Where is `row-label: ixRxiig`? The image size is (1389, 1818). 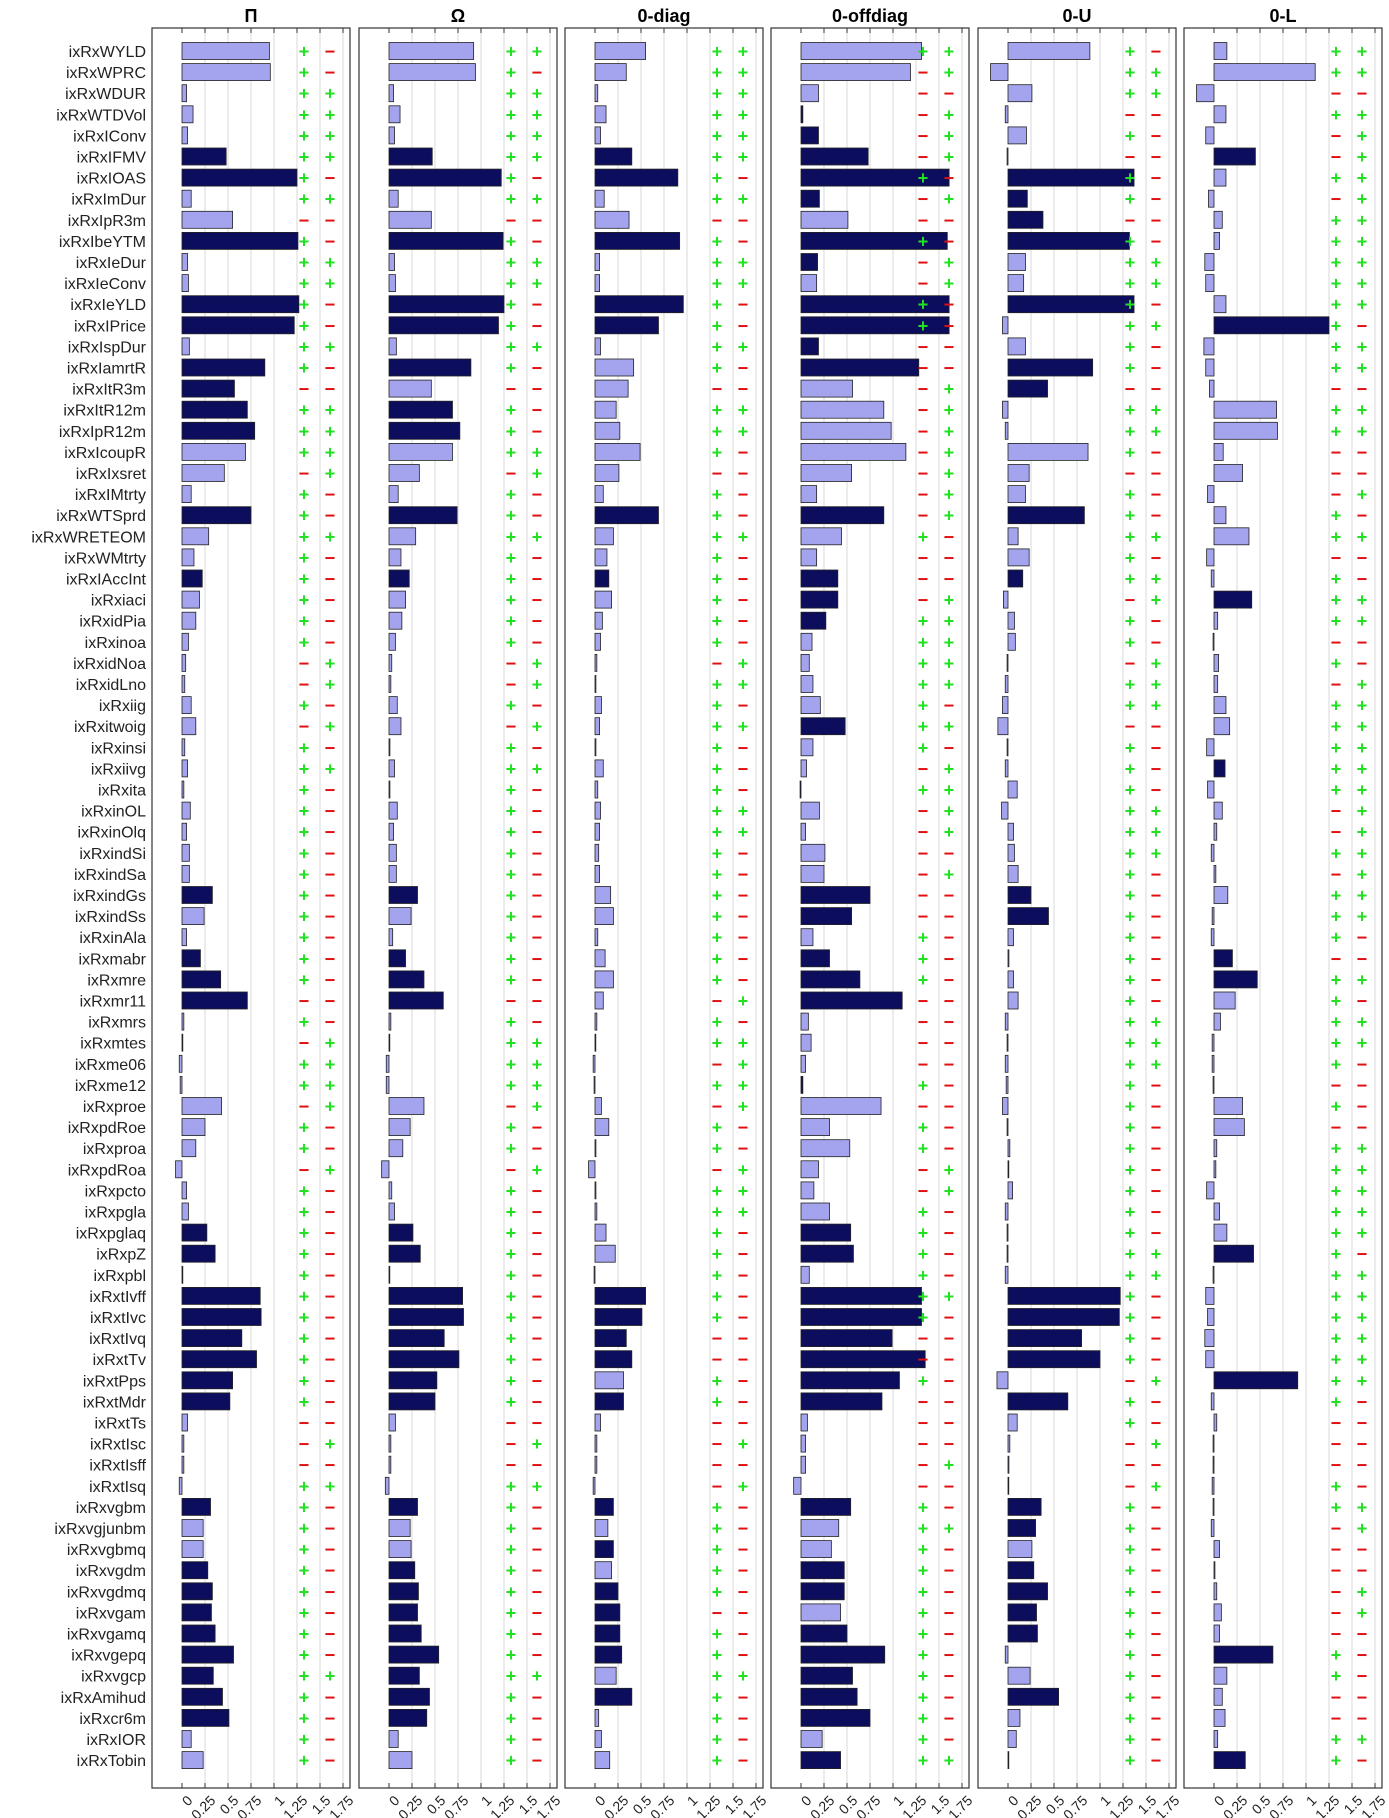
row-label: ixRxiig is located at coordinates (122, 706).